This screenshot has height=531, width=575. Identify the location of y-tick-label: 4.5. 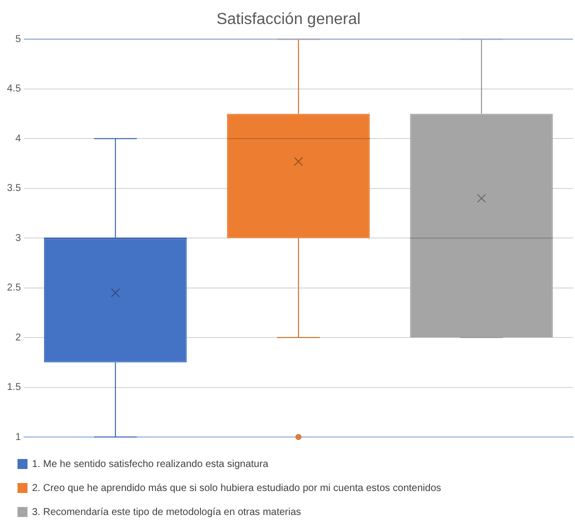
(14, 89).